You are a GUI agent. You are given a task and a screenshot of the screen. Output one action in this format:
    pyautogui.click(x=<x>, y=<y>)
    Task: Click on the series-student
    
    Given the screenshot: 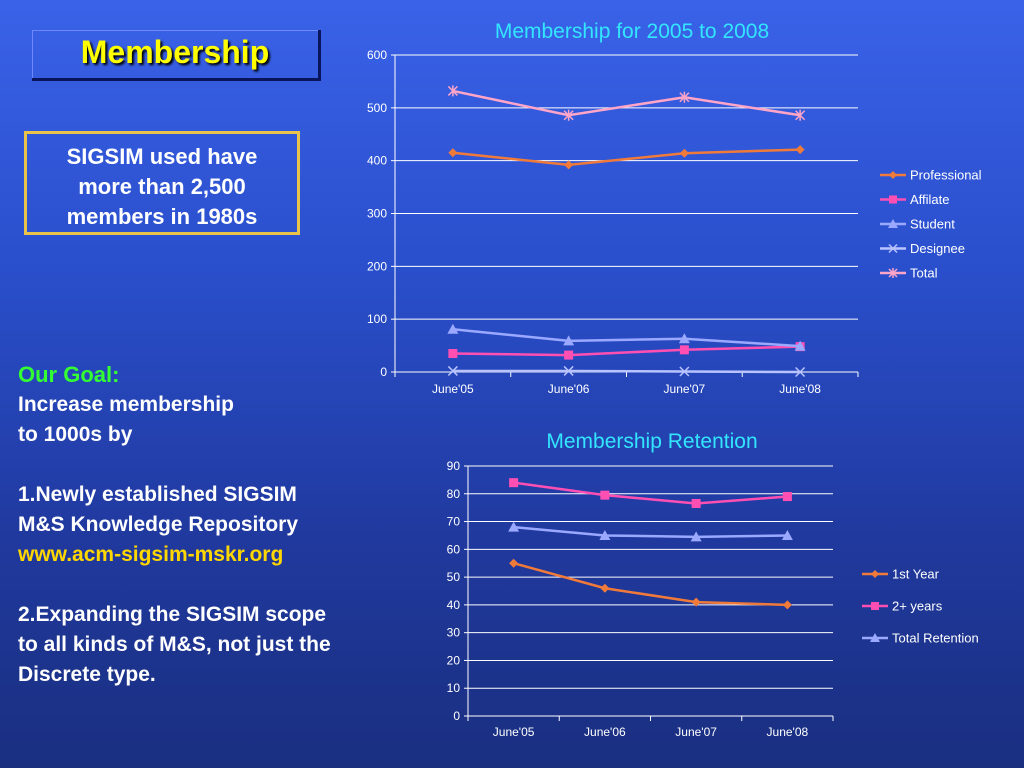 What is the action you would take?
    pyautogui.click(x=626, y=337)
    